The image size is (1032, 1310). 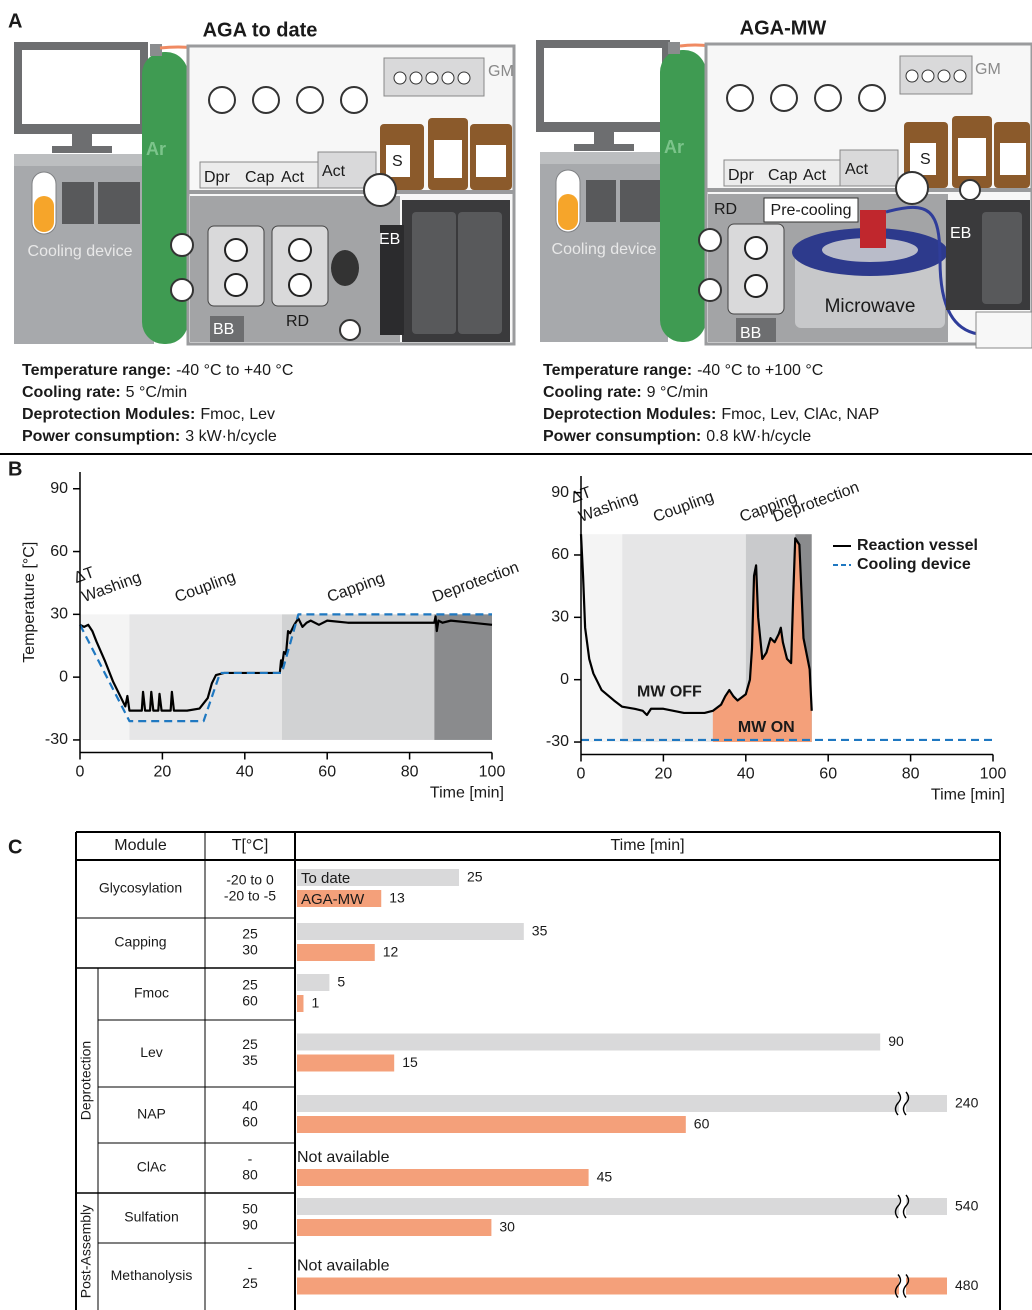 I want to click on spec-line: Cooling rate: 5 °C/min, so click(x=104, y=392).